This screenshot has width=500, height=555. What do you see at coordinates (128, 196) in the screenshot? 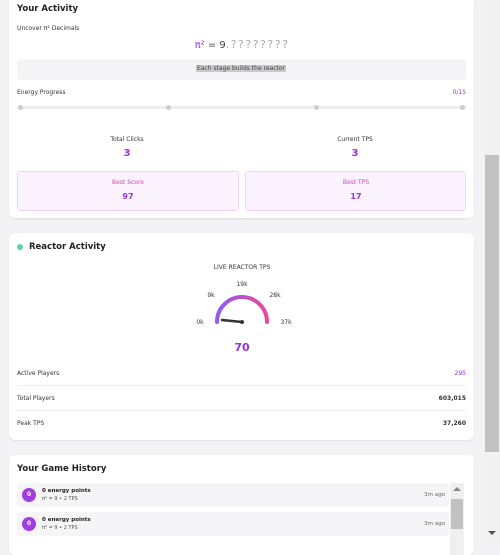
I see `best-value: 97` at bounding box center [128, 196].